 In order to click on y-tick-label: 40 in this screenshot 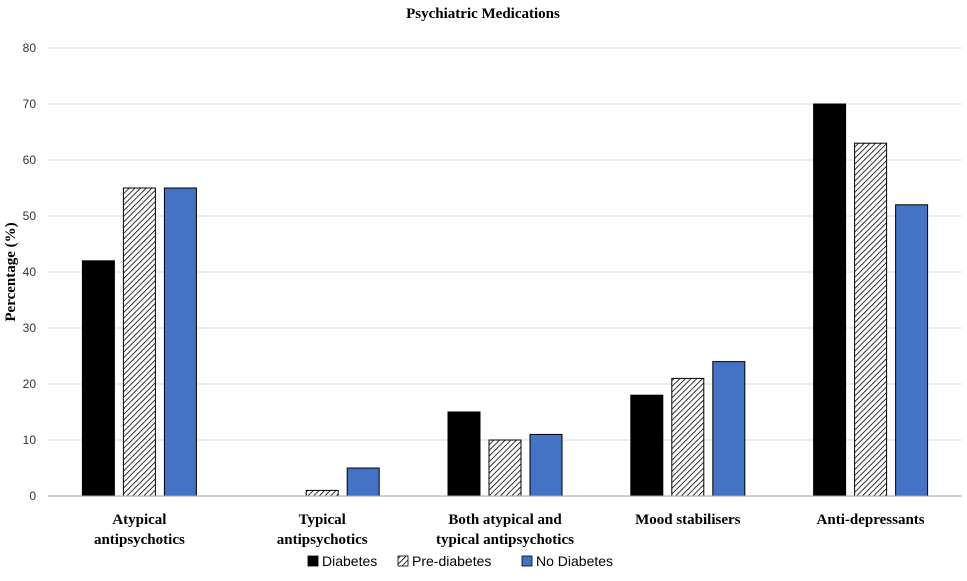, I will do `click(30, 272)`.